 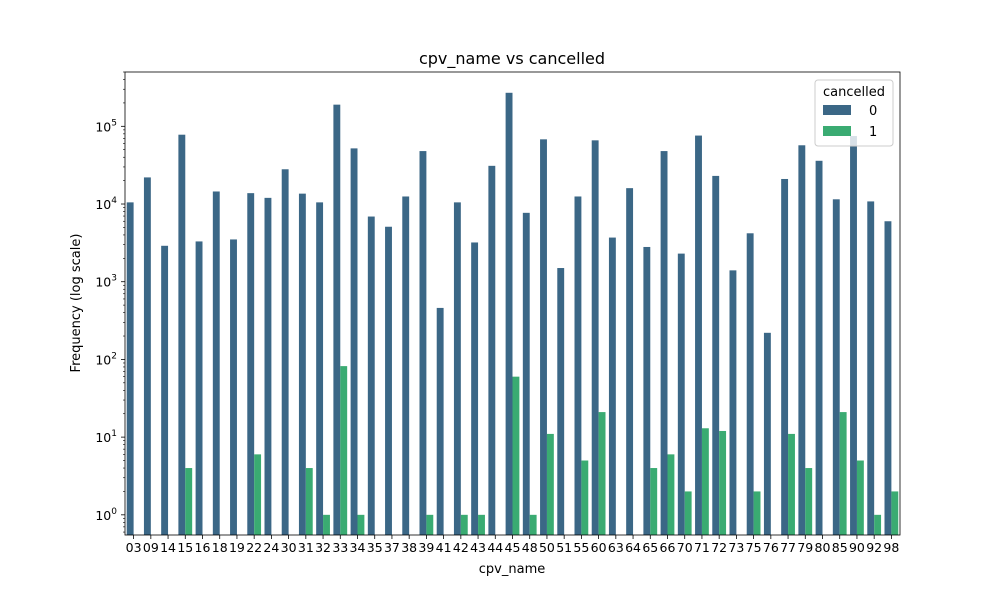 What do you see at coordinates (340, 547) in the screenshot?
I see `x-tick-label: 33` at bounding box center [340, 547].